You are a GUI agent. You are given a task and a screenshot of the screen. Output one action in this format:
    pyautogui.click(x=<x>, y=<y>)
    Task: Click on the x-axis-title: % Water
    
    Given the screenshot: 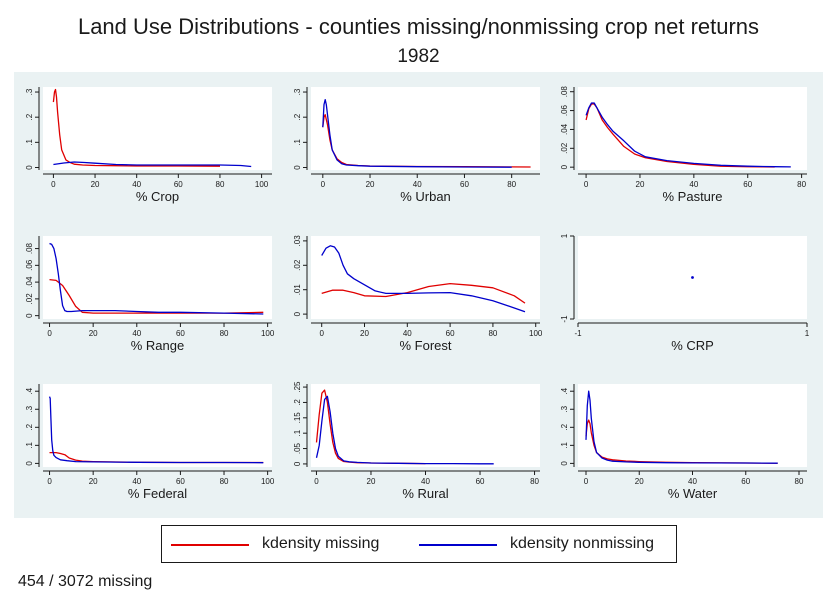 What is the action you would take?
    pyautogui.click(x=693, y=493)
    